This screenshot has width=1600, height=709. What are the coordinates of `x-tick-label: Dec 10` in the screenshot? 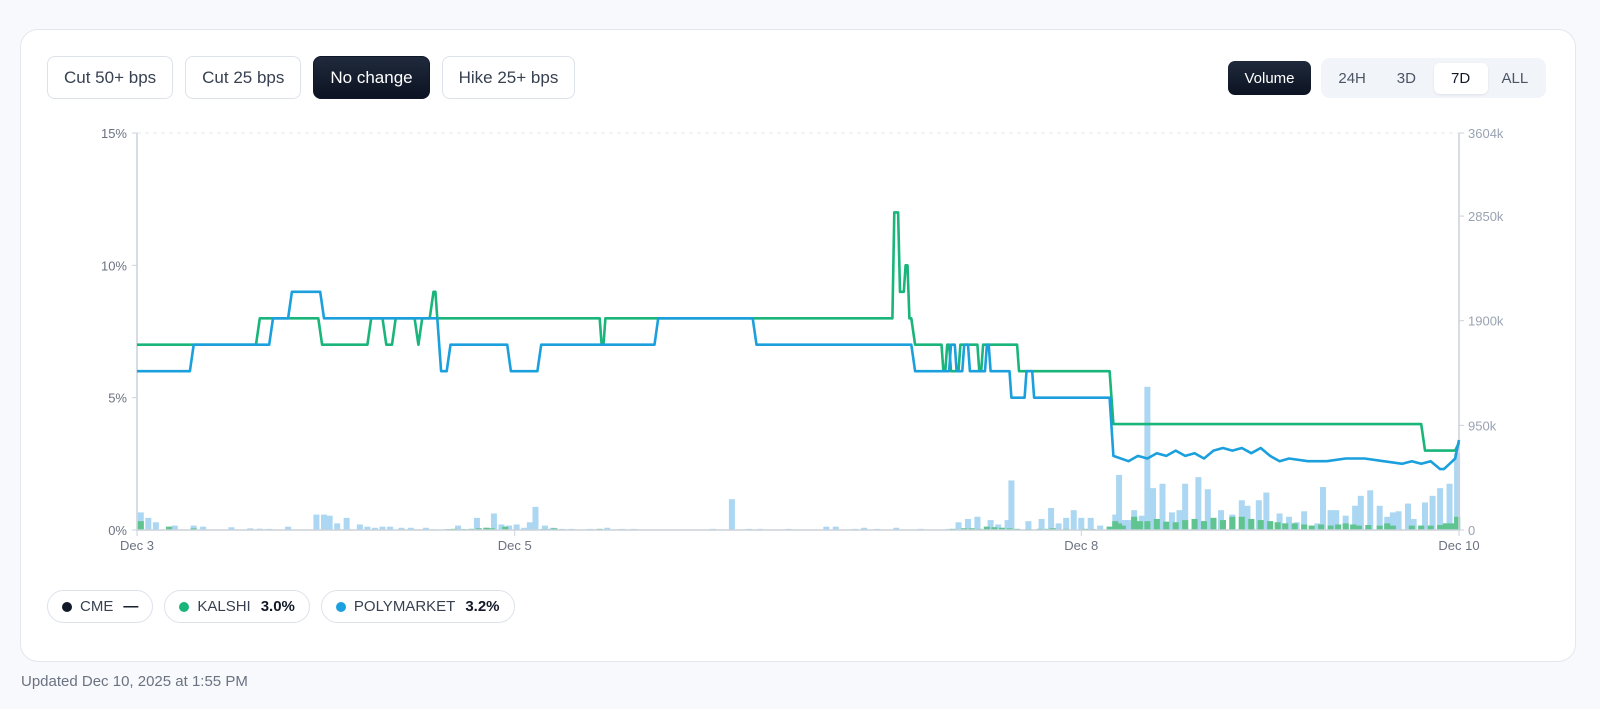 It's located at (1458, 545).